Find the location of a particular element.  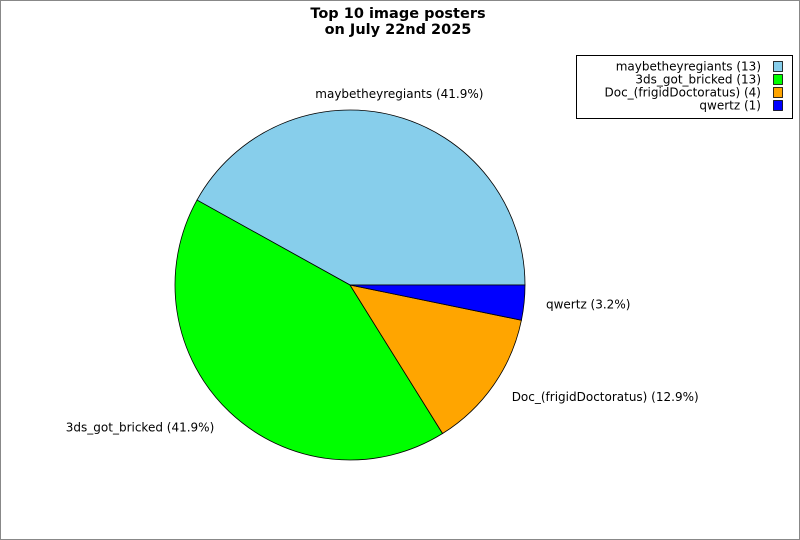

slice-label: Doc_(frigidDoctoratus) (12.9%) is located at coordinates (605, 397).